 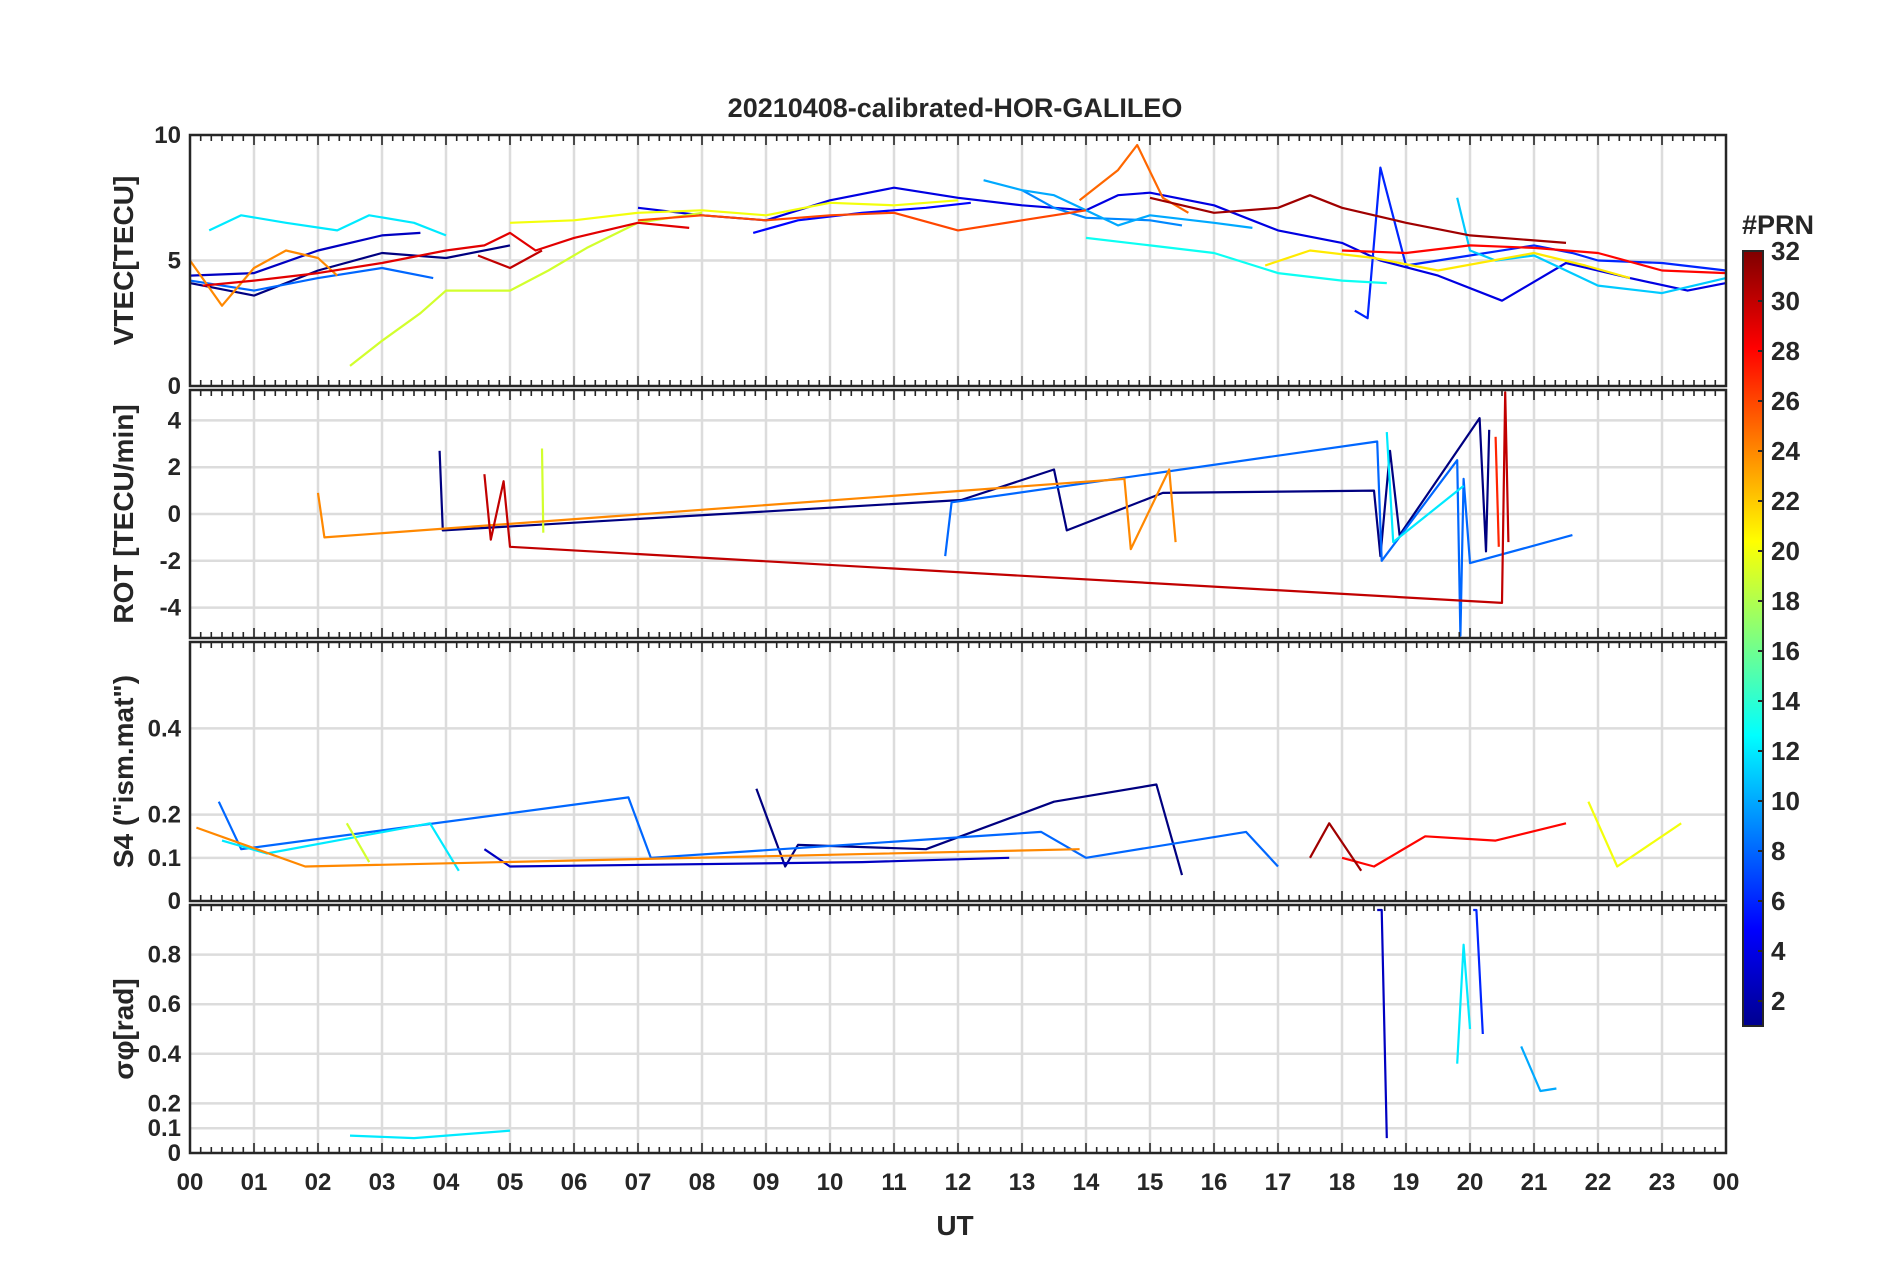 I want to click on y-tick-rot-3: 2, so click(x=174, y=467).